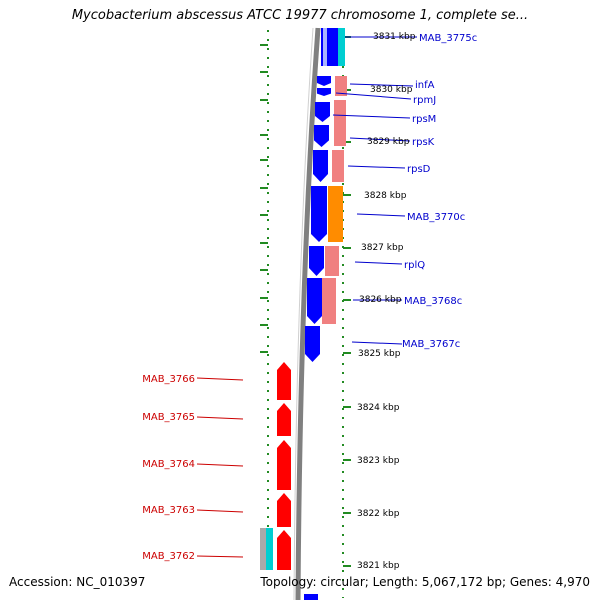 Image resolution: width=600 pixels, height=600 pixels. What do you see at coordinates (419, 169) in the screenshot?
I see `gene-label-rpsD: rpsD` at bounding box center [419, 169].